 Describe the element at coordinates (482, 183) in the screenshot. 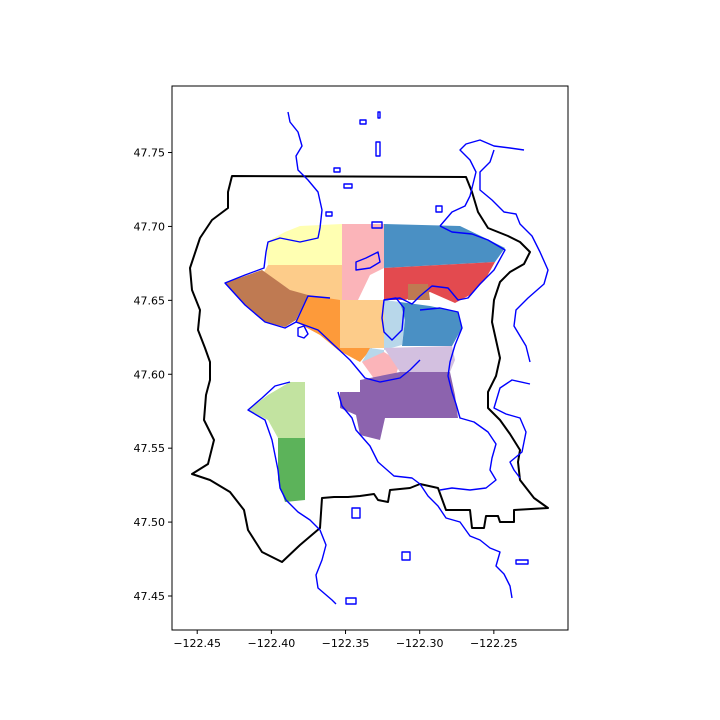

I see `lake-washington-west-shore` at that location.